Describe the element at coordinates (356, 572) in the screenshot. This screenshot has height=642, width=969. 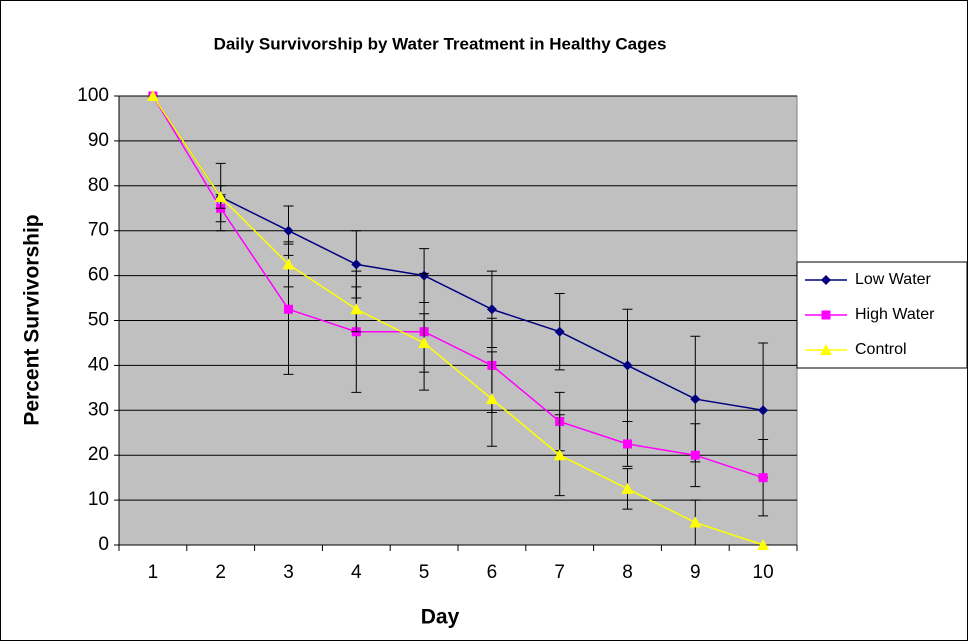
I see `x-tick-label: 4` at that location.